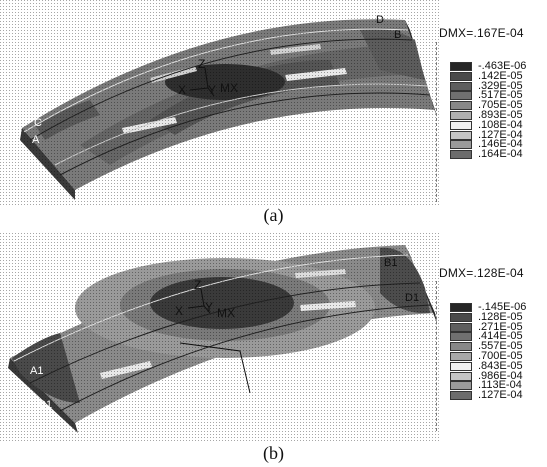 Image resolution: width=547 pixels, height=467 pixels. Describe the element at coordinates (500, 365) in the screenshot. I see `legend-value: .843E-05` at that location.